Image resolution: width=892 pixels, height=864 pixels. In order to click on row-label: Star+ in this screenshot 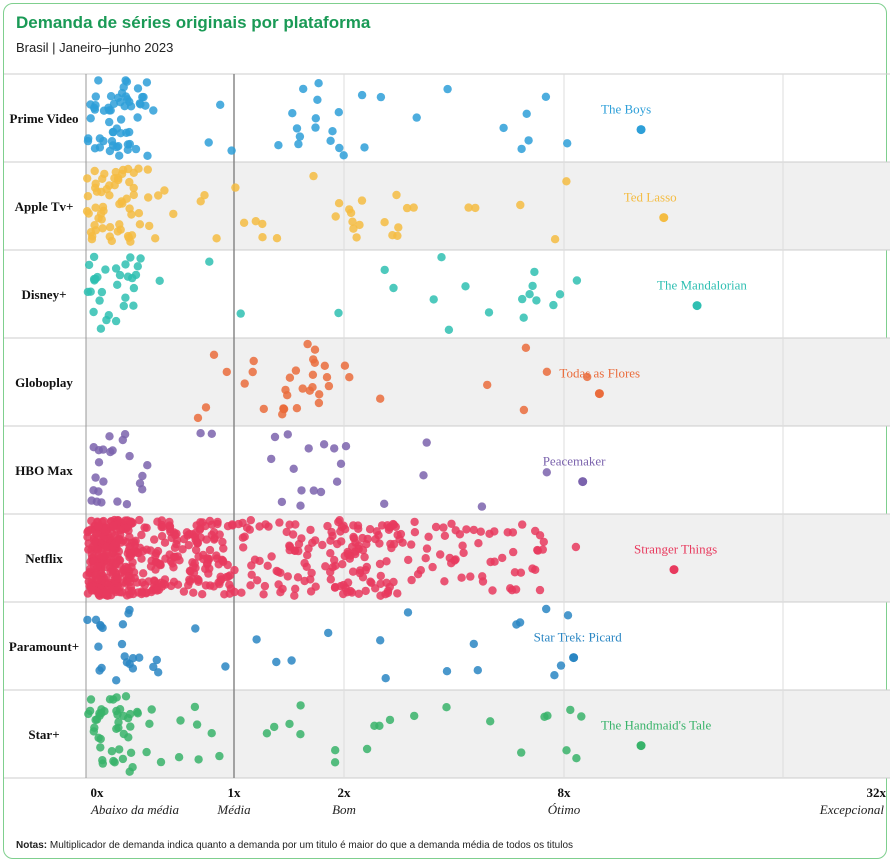, I will do `click(43, 734)`.